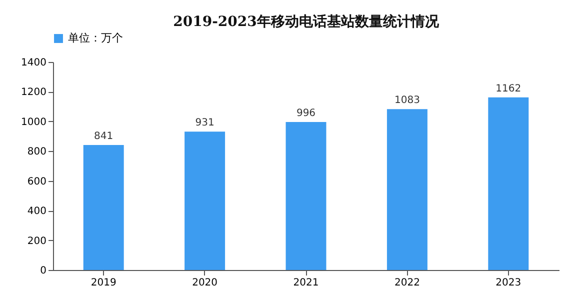  What do you see at coordinates (36, 212) in the screenshot?
I see `y-tick-label: 400` at bounding box center [36, 212].